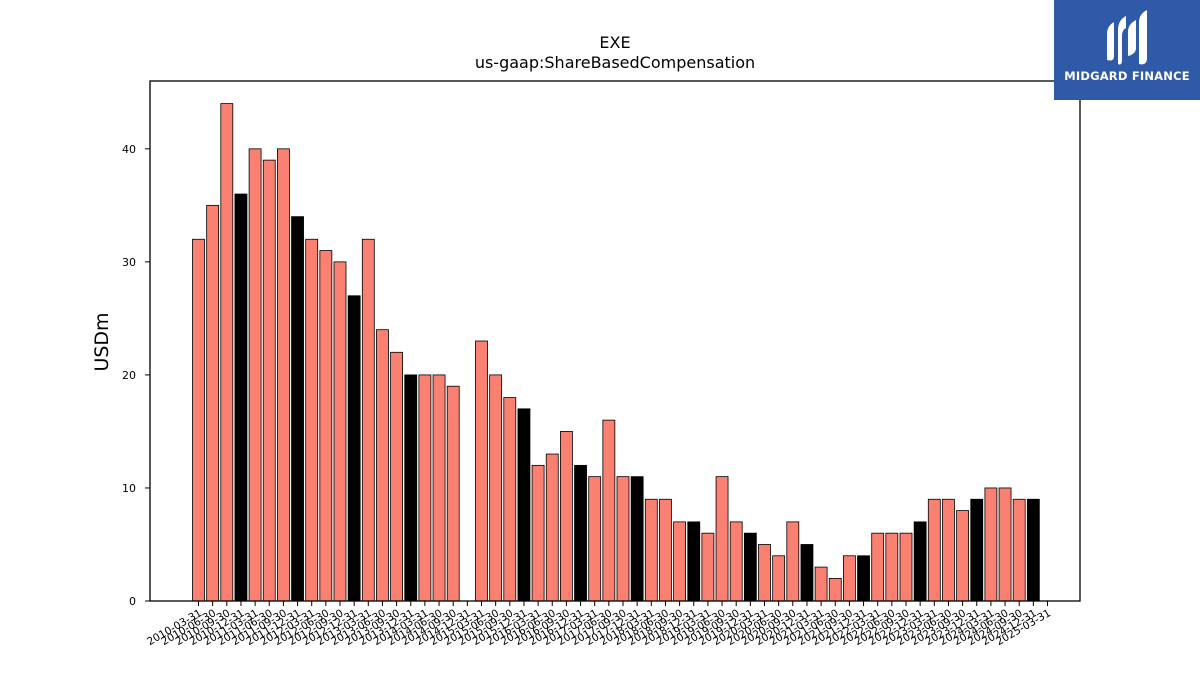 Image resolution: width=1200 pixels, height=675 pixels. What do you see at coordinates (102, 341) in the screenshot?
I see `y-axis-label: USDm` at bounding box center [102, 341].